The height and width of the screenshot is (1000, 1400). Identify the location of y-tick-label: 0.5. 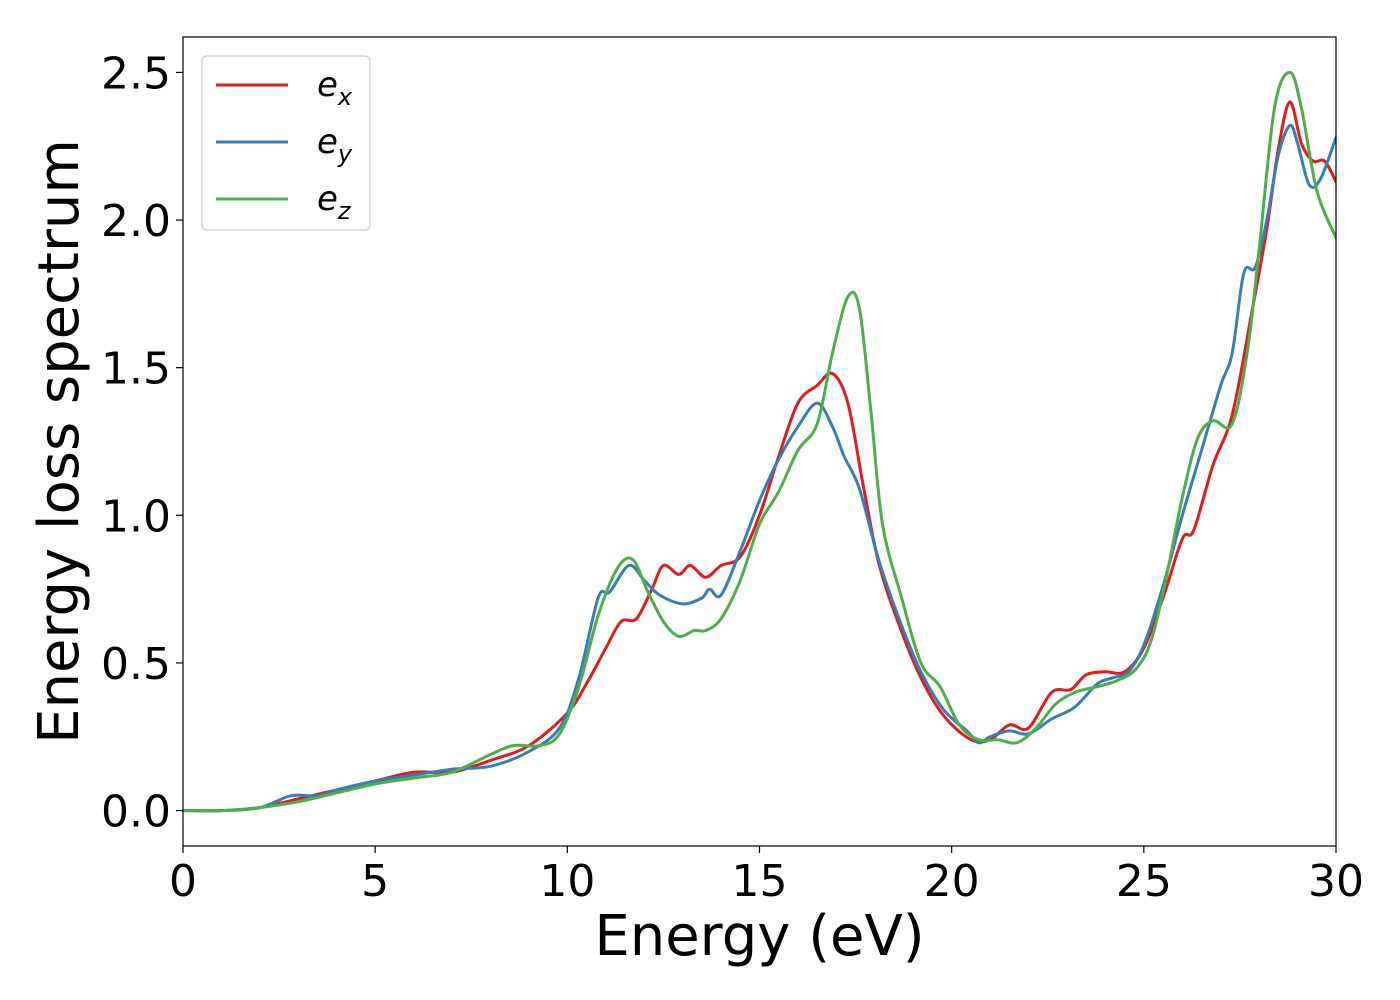
(136, 664).